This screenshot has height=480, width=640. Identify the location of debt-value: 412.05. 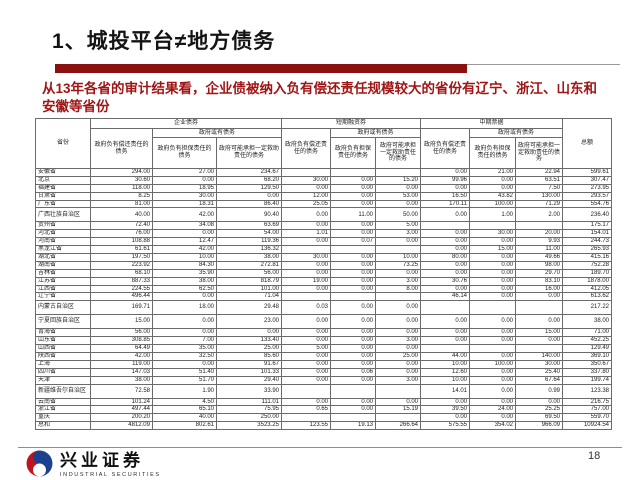
(587, 289).